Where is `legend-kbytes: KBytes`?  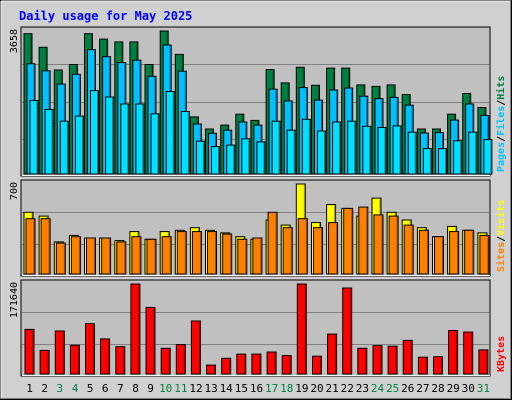
legend-kbytes: KBytes is located at coordinates (501, 354).